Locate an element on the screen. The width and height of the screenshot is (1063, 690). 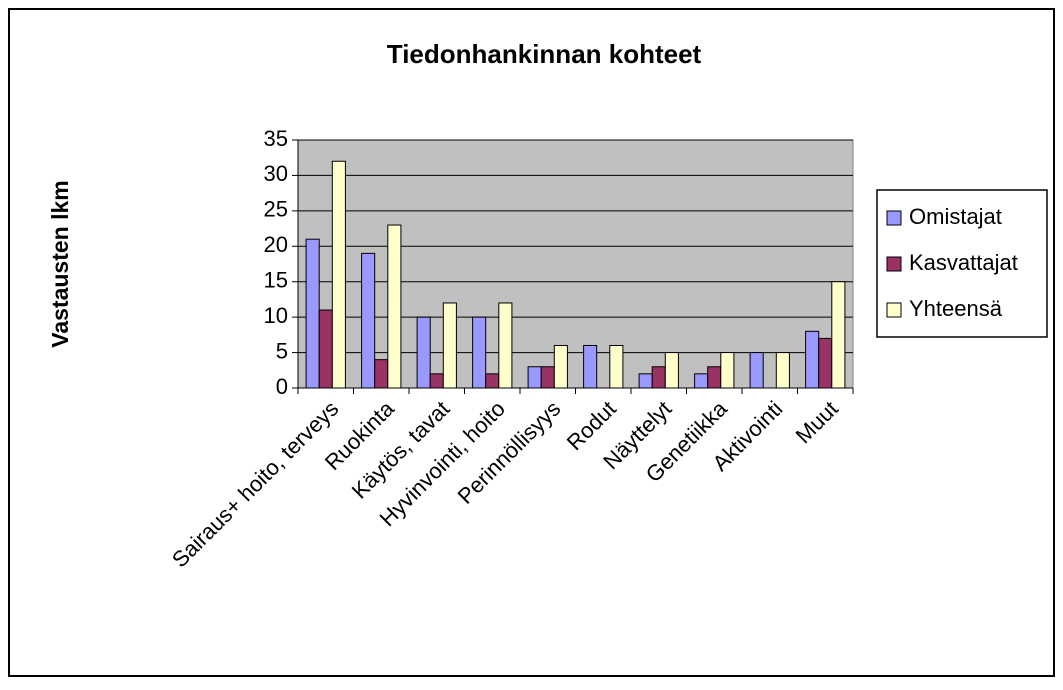
legend-box is located at coordinates (962, 263).